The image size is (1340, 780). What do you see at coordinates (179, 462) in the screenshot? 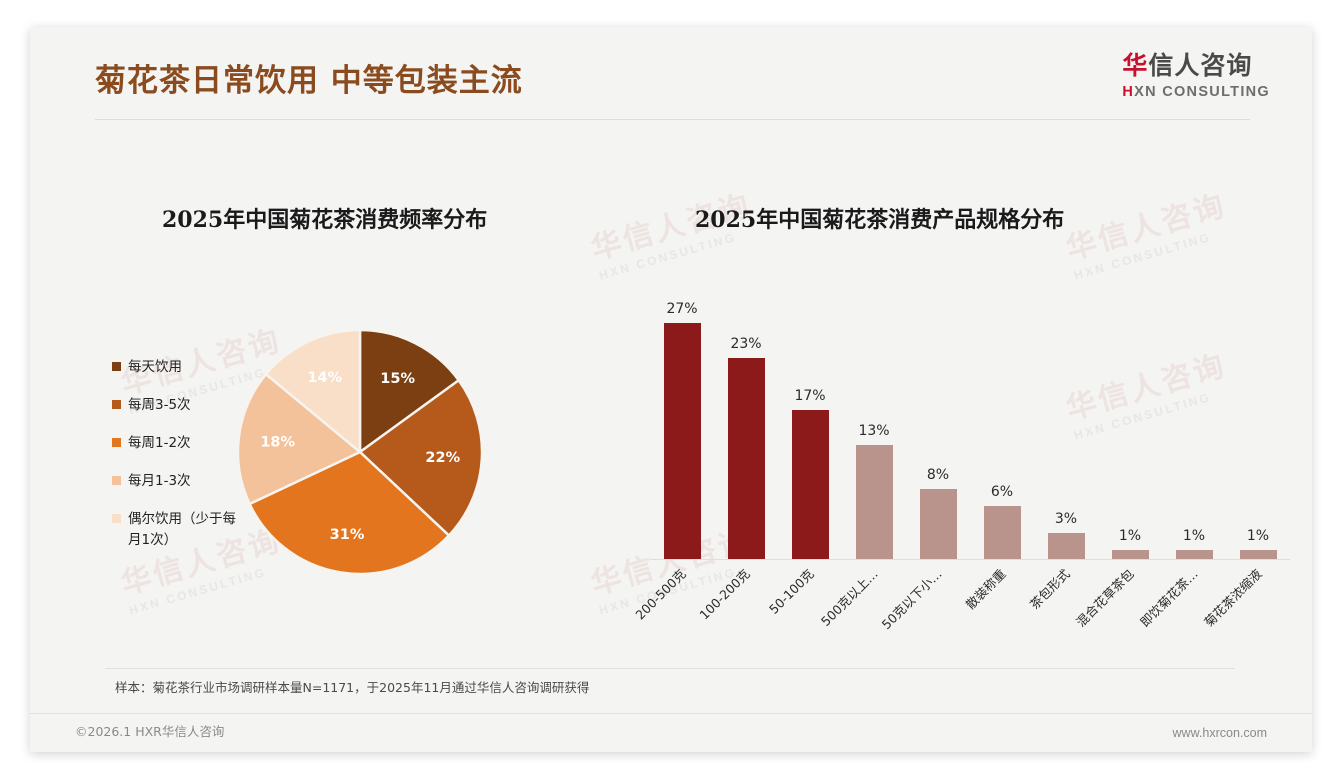
I see `pie-legend: 每天饮用每周3-5次 每周1-2次 每月1-3次偶尔饮用（少于每月1次）` at bounding box center [179, 462].